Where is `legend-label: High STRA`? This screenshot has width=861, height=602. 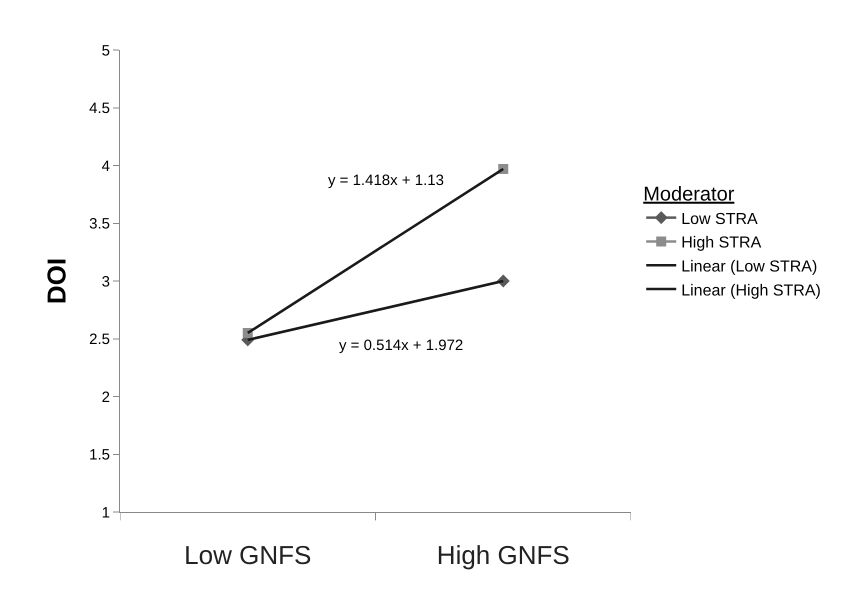 legend-label: High STRA is located at coordinates (721, 243).